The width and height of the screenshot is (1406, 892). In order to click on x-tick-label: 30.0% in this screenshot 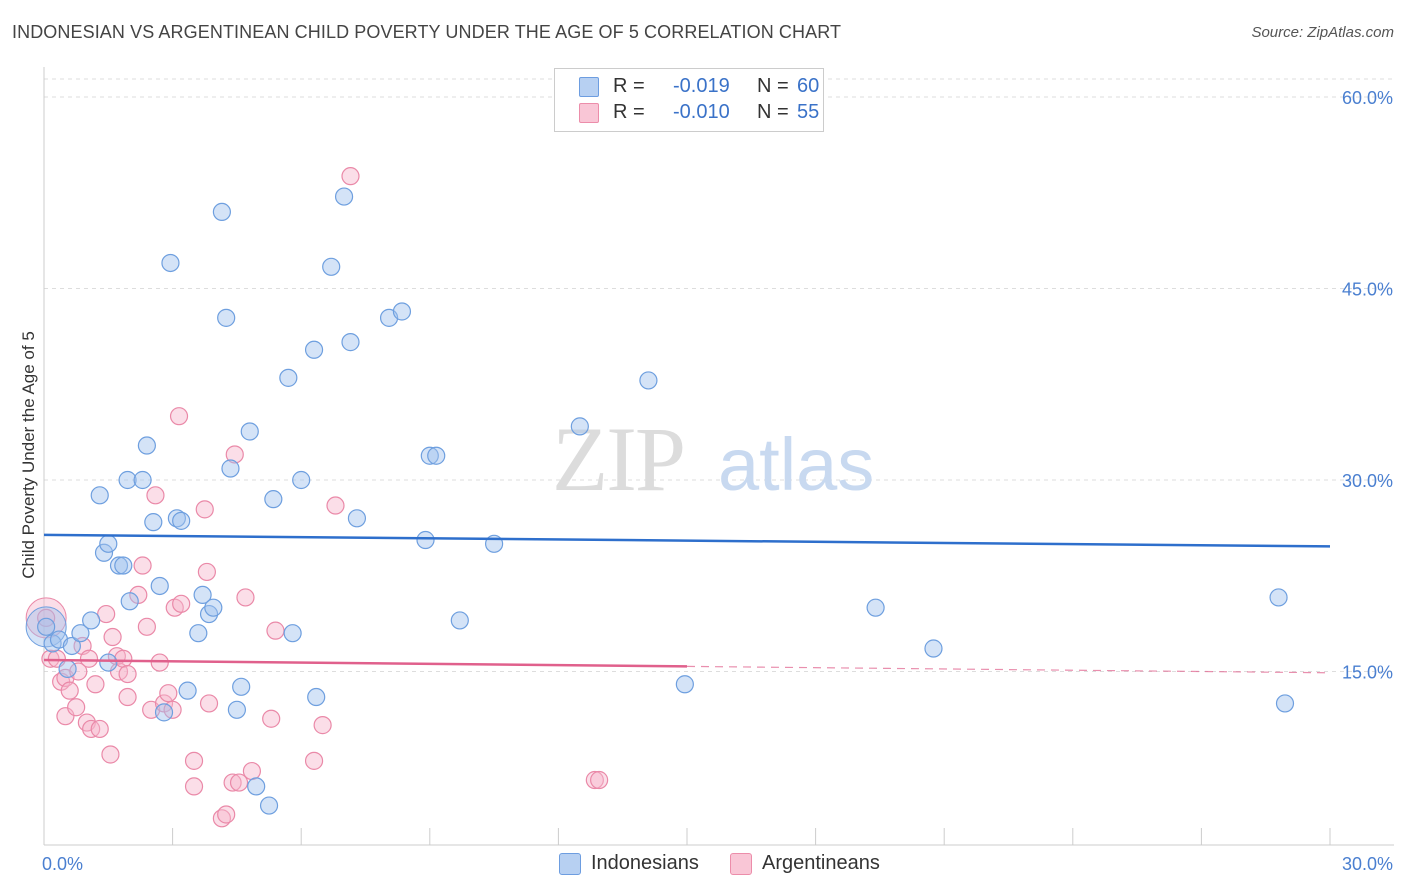, I will do `click(1367, 864)`.